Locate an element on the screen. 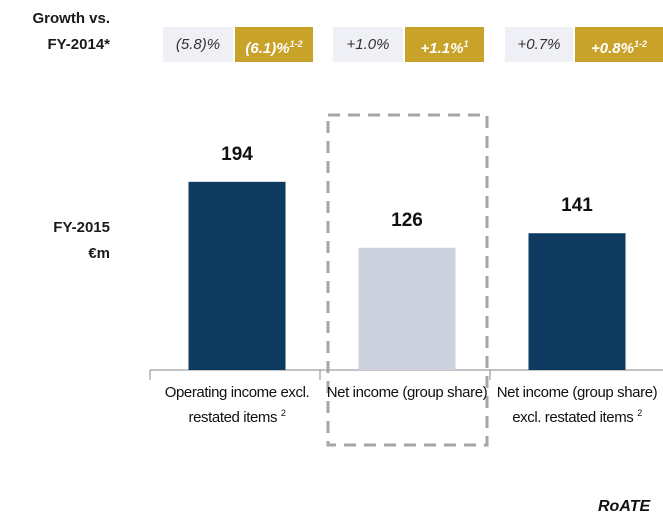 Image resolution: width=663 pixels, height=522 pixels. growth-adjusted: (6.1)%1-2 is located at coordinates (274, 44).